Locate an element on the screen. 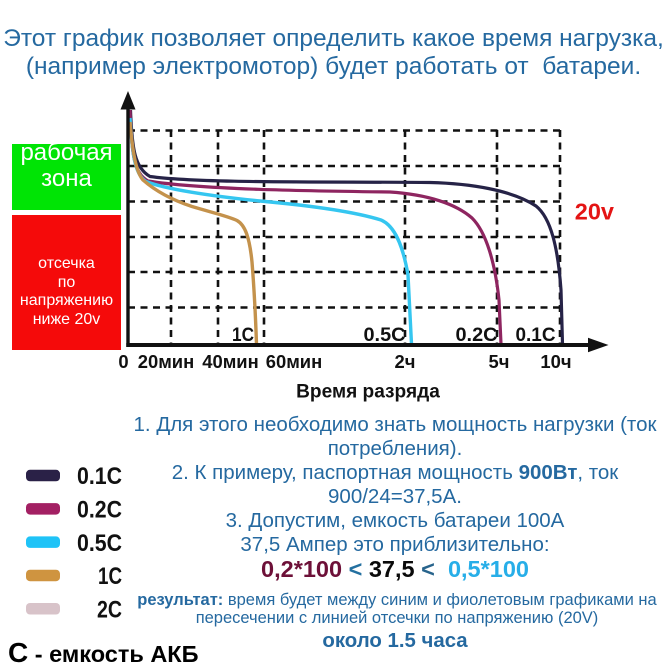  svg-text: 1С is located at coordinates (243, 335).